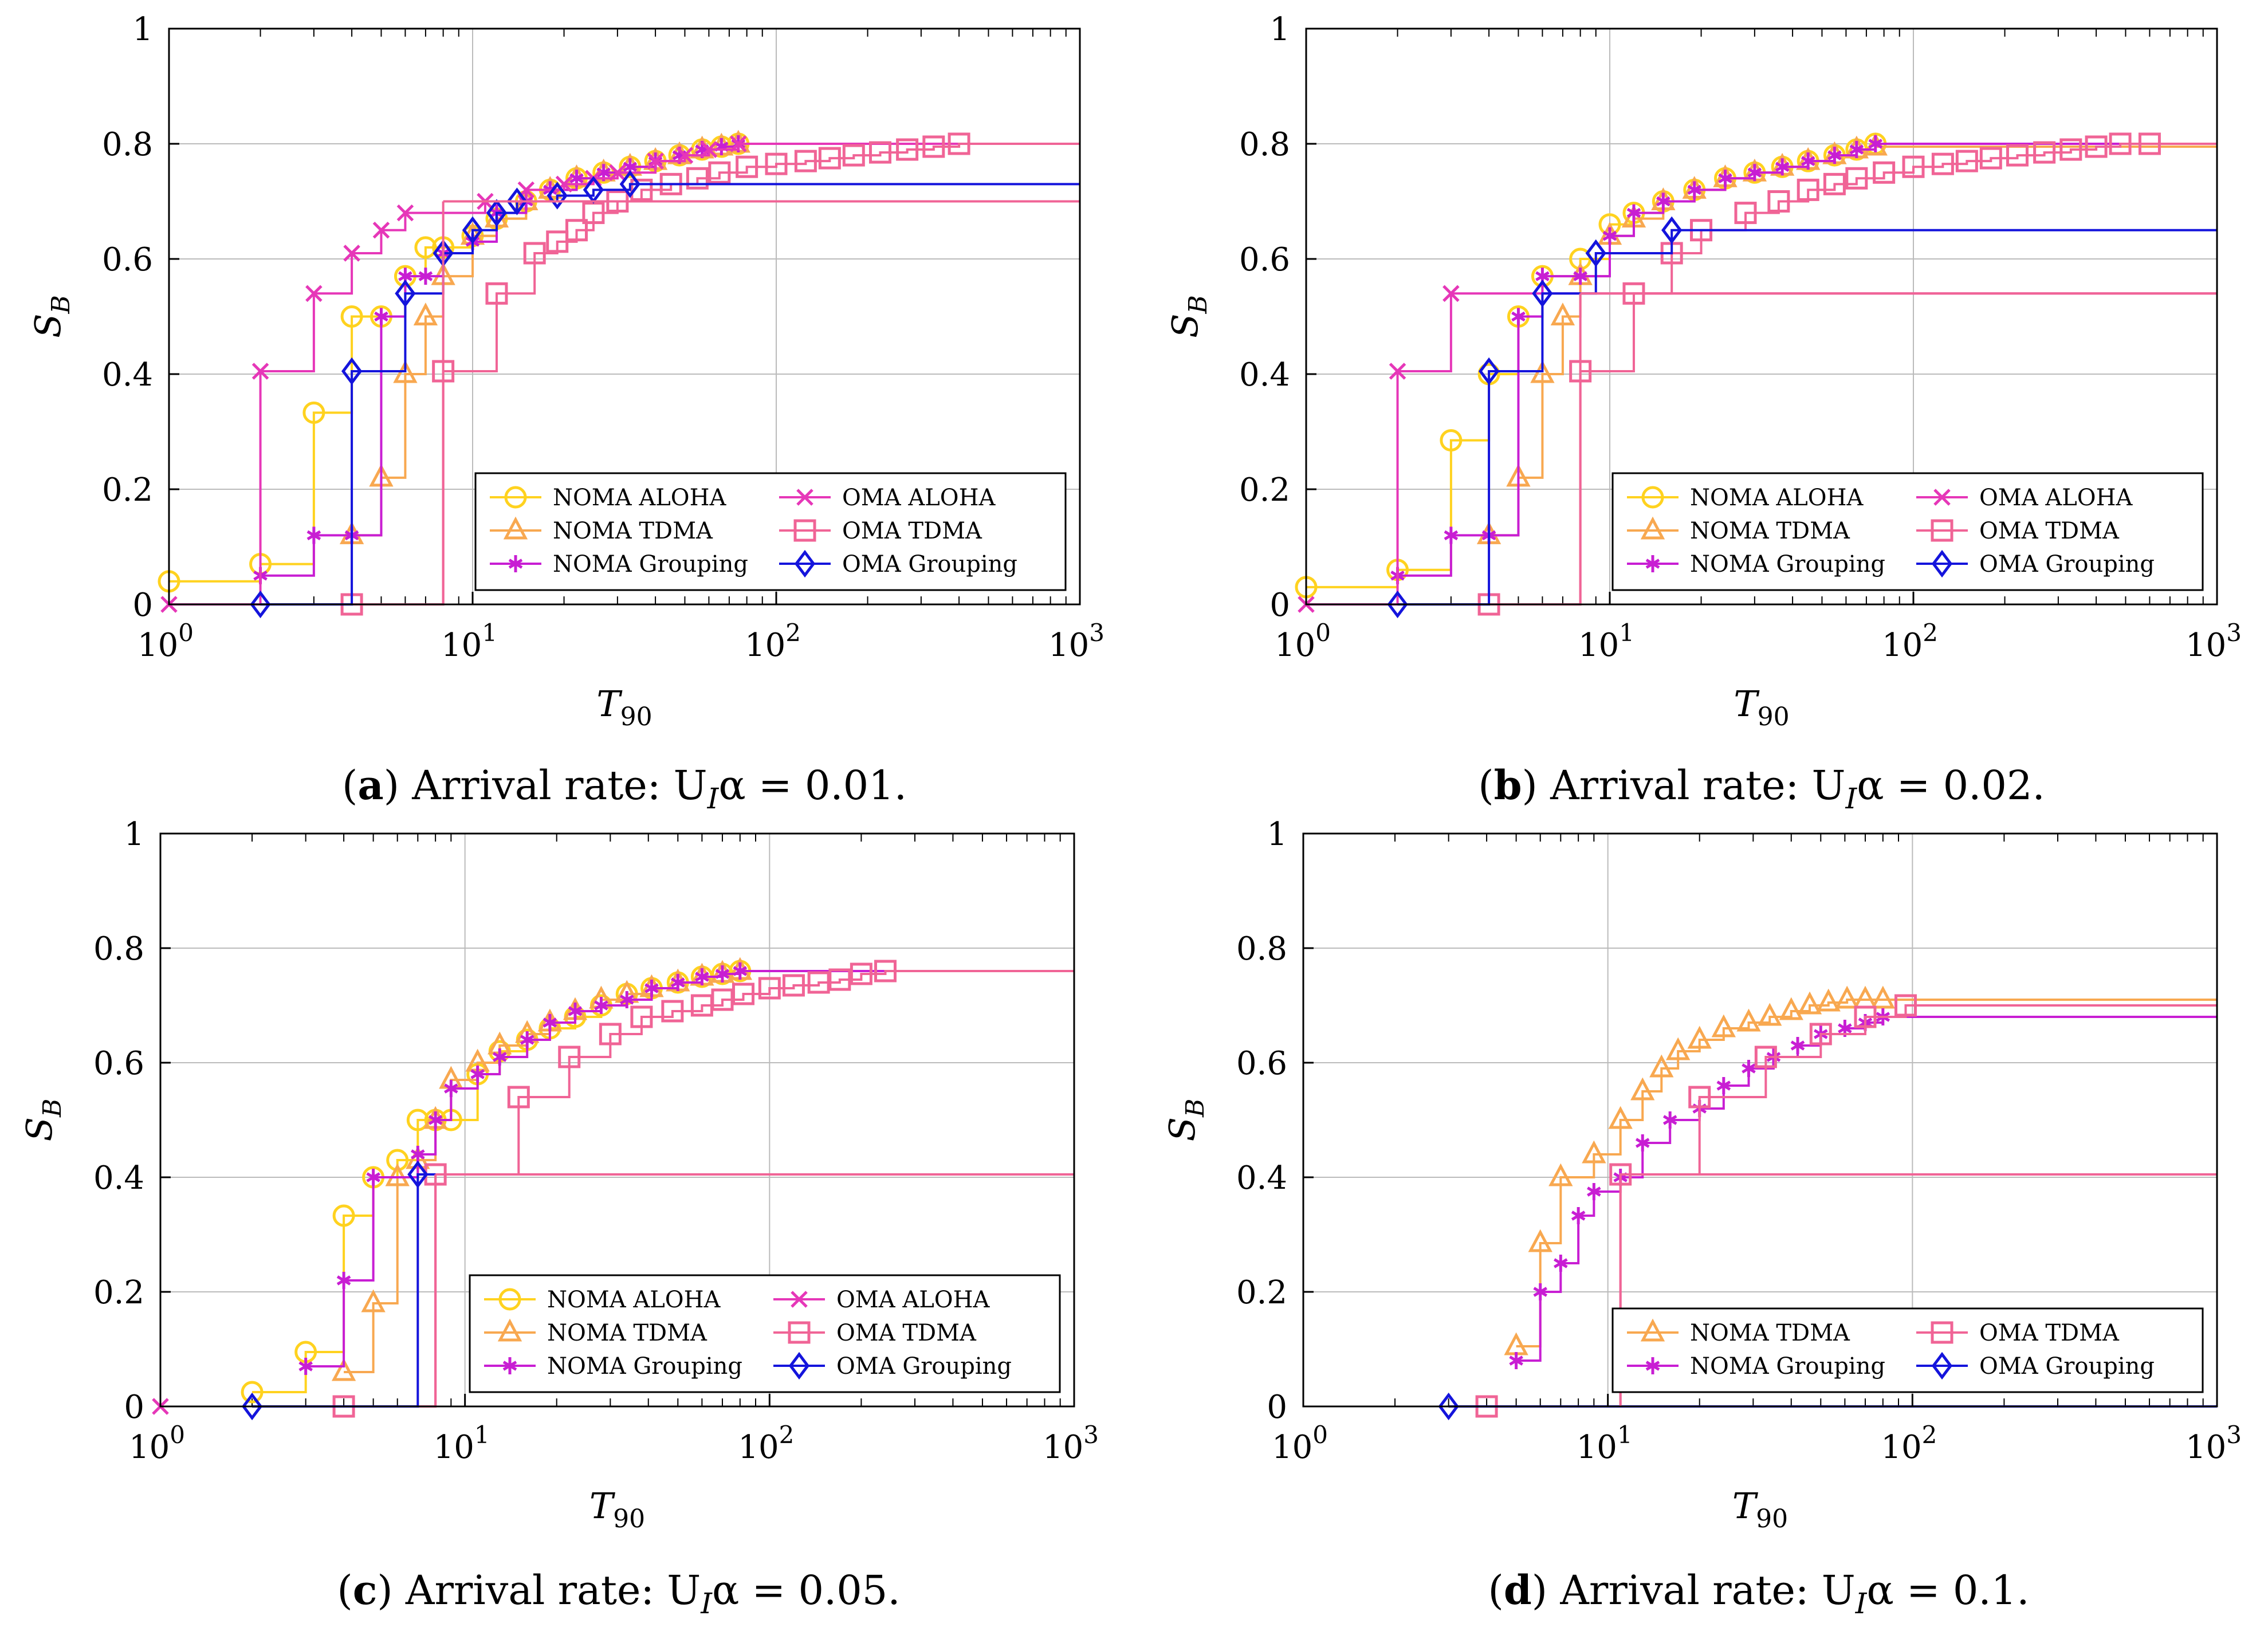 Image resolution: width=2268 pixels, height=1627 pixels. What do you see at coordinates (618, 1593) in the screenshot?
I see `caption-c: (c) Arrival rate: UIα = 0.05.` at bounding box center [618, 1593].